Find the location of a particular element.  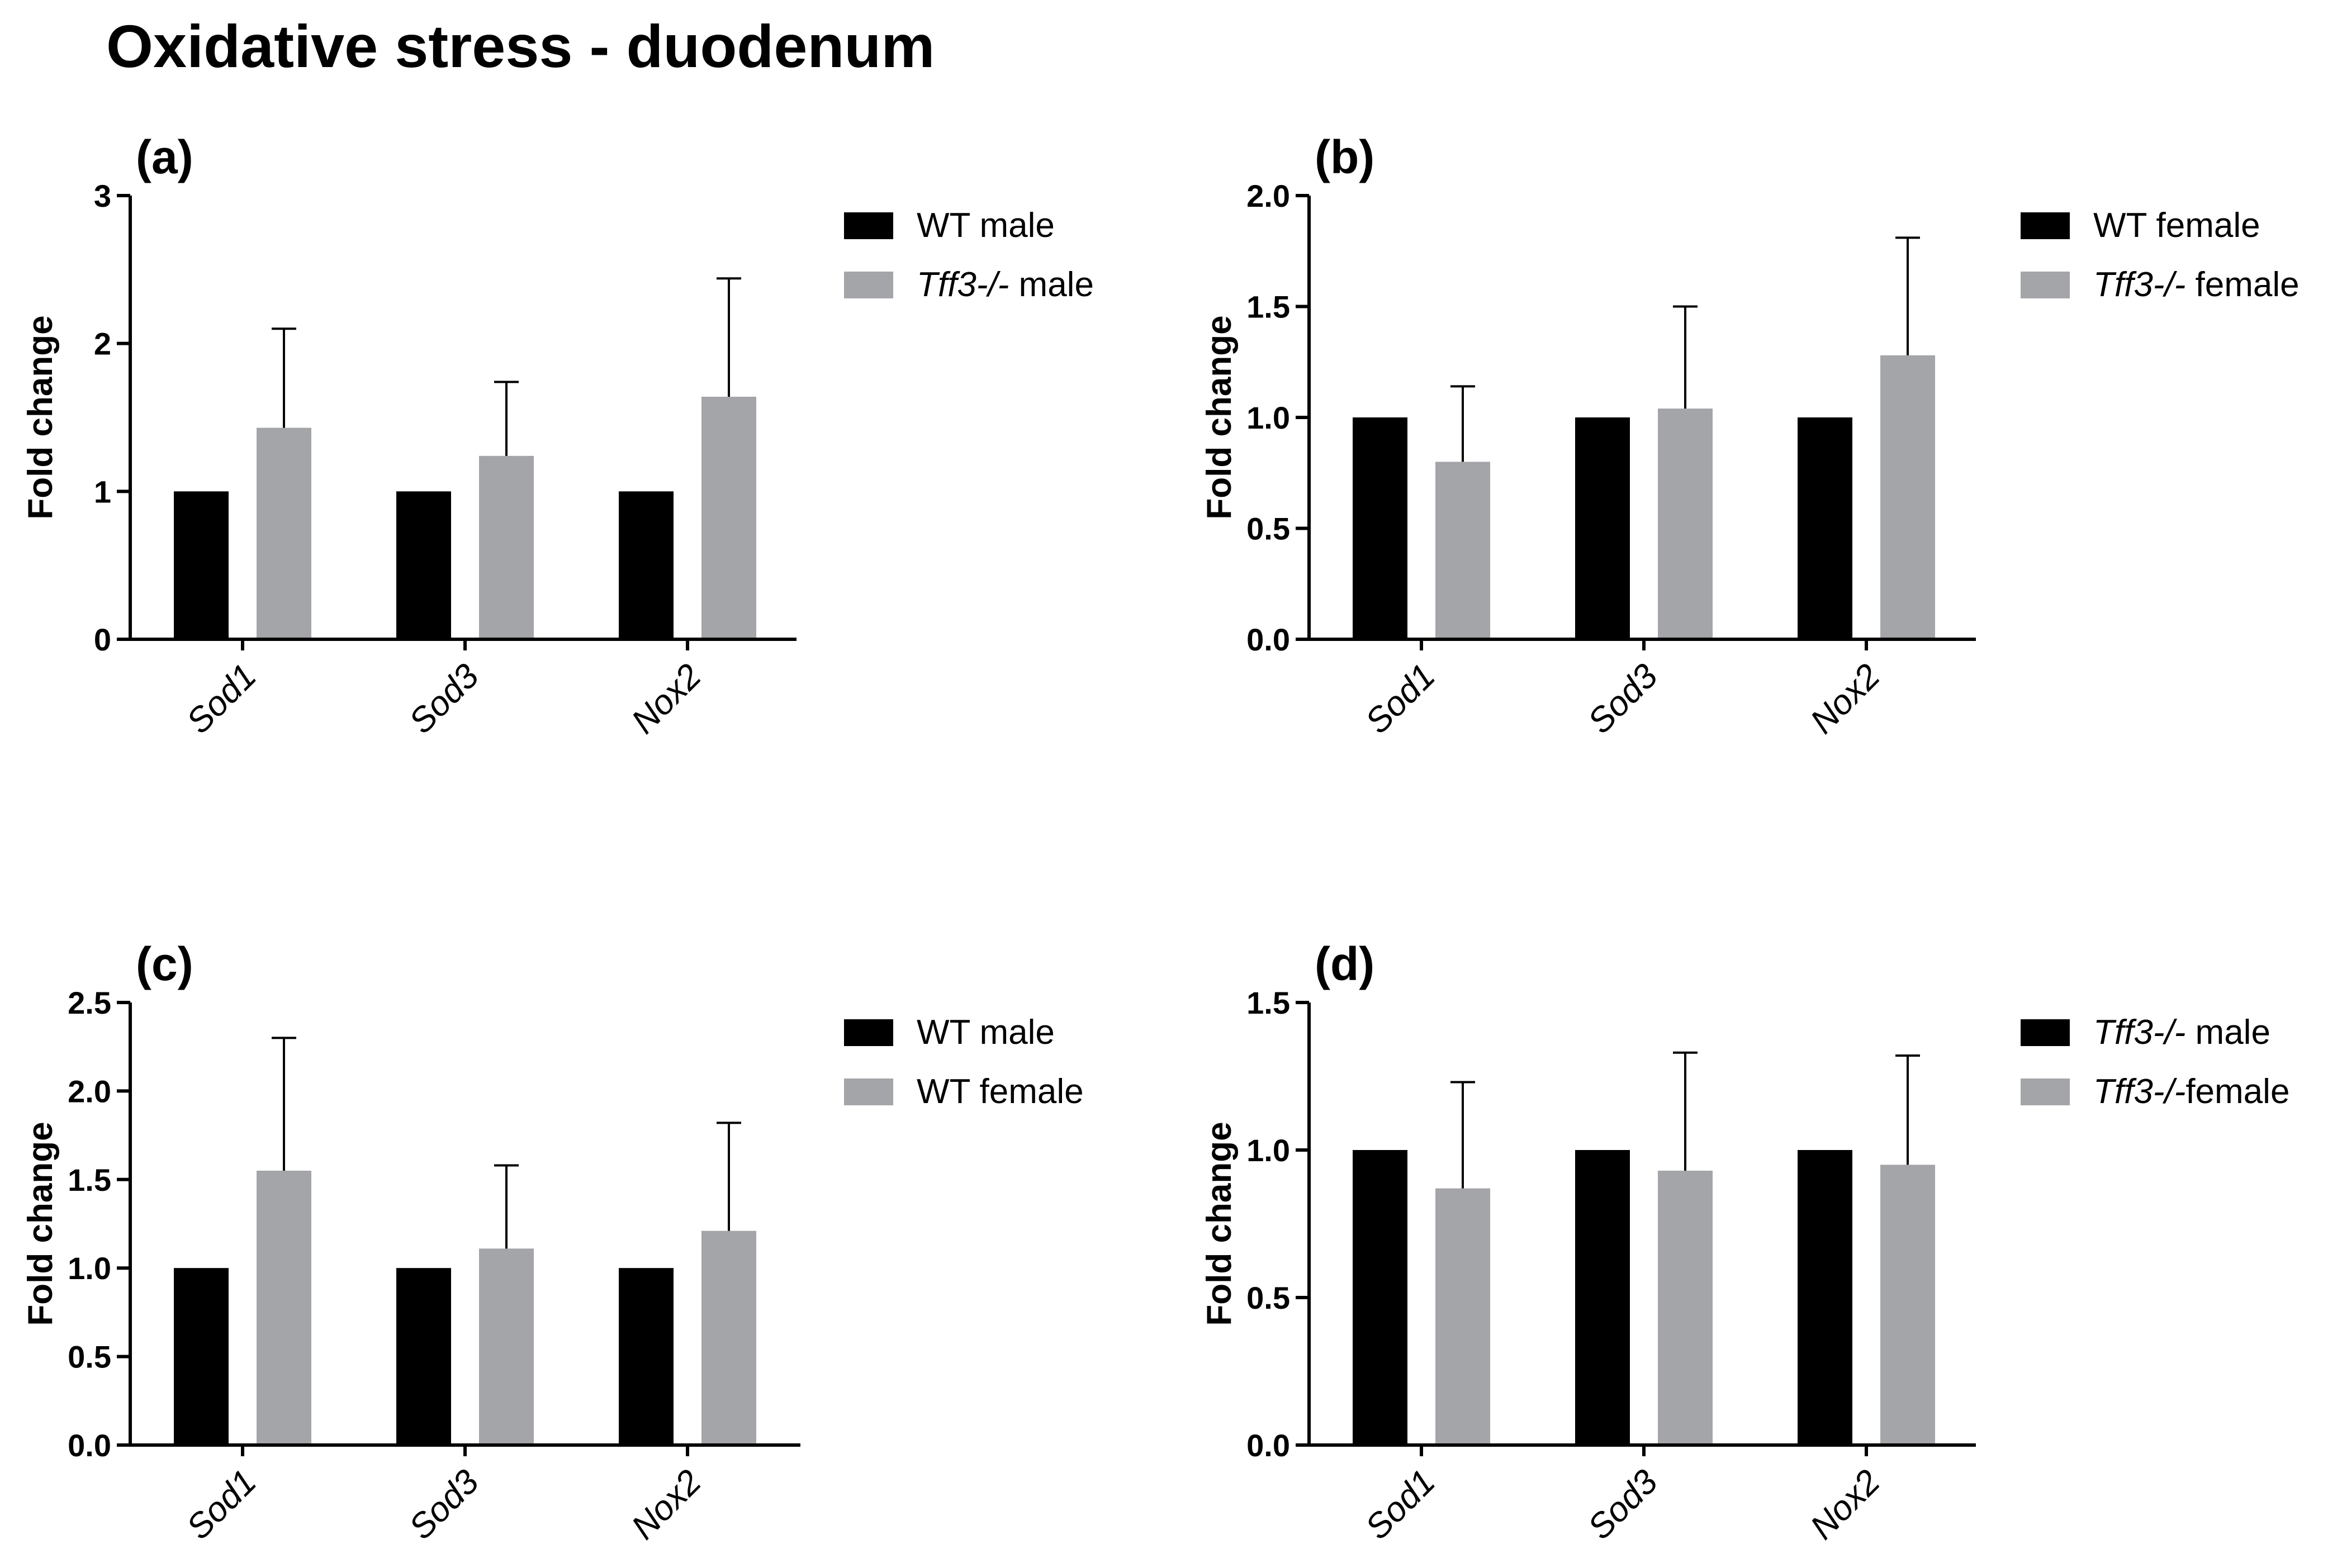

y-tick-label: 3 is located at coordinates (102, 195).